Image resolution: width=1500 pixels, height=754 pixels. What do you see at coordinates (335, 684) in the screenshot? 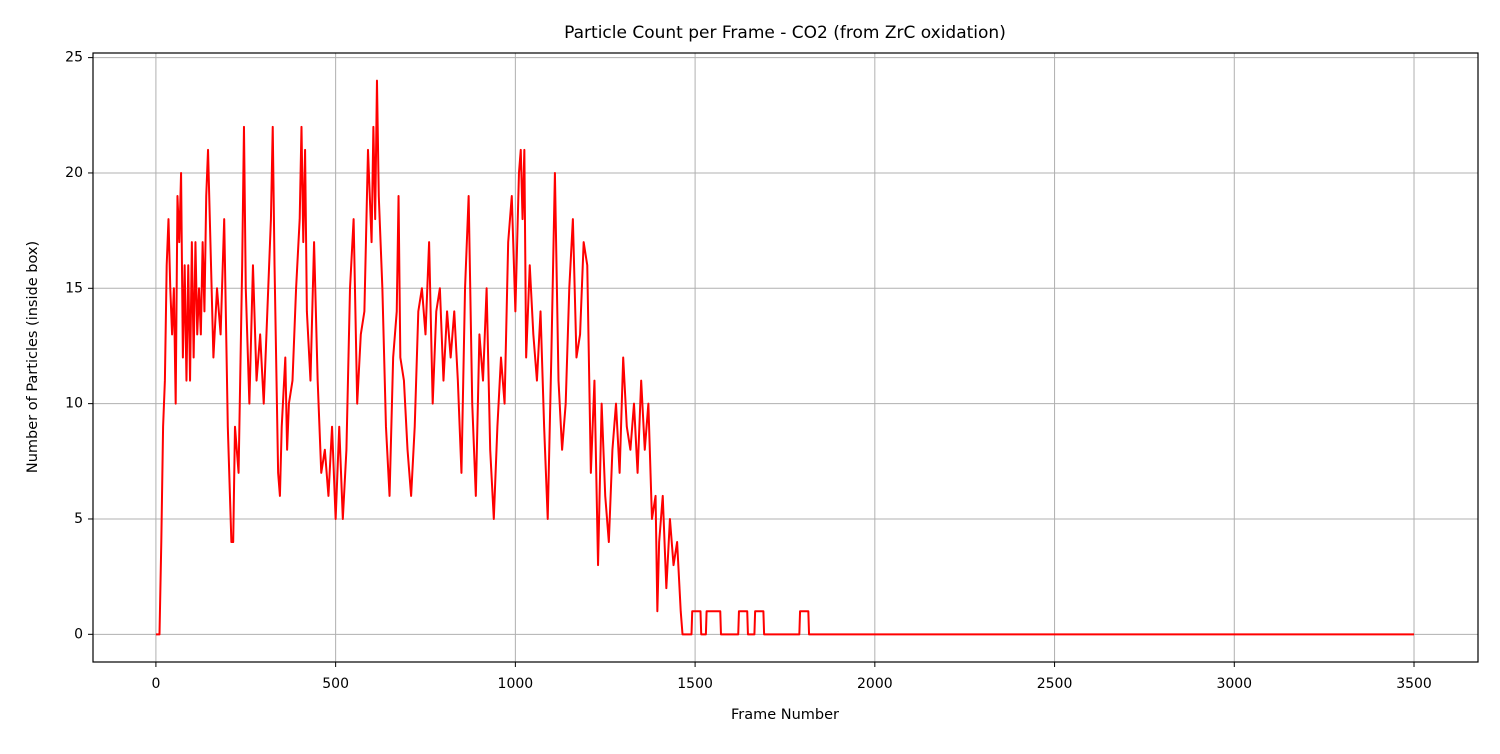
I see `x-tick-label: 500` at bounding box center [335, 684].